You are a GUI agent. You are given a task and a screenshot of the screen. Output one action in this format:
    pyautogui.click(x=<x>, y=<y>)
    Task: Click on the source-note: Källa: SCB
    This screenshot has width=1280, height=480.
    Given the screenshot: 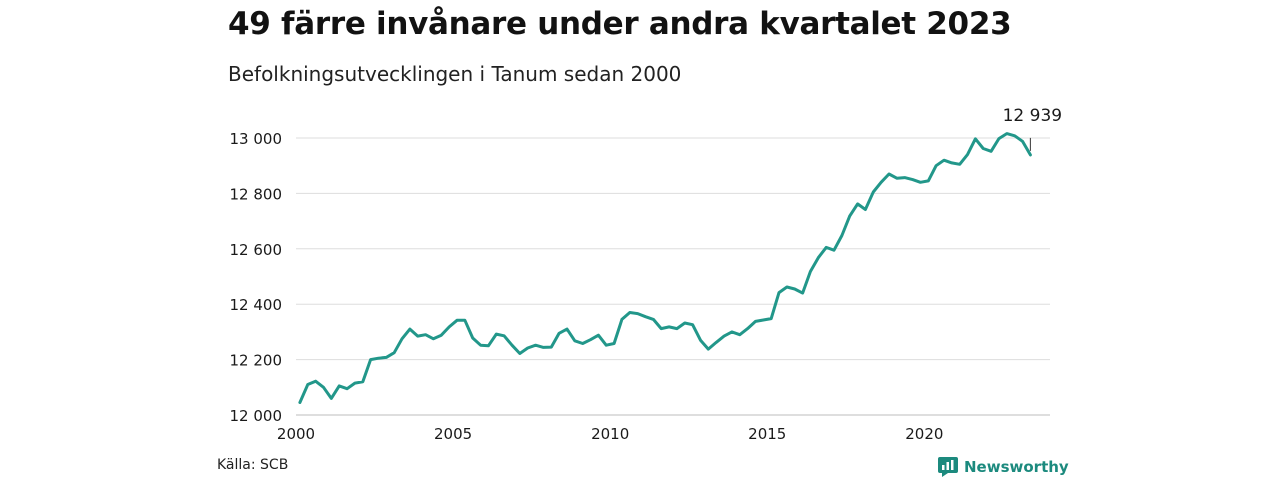 What is the action you would take?
    pyautogui.click(x=253, y=465)
    